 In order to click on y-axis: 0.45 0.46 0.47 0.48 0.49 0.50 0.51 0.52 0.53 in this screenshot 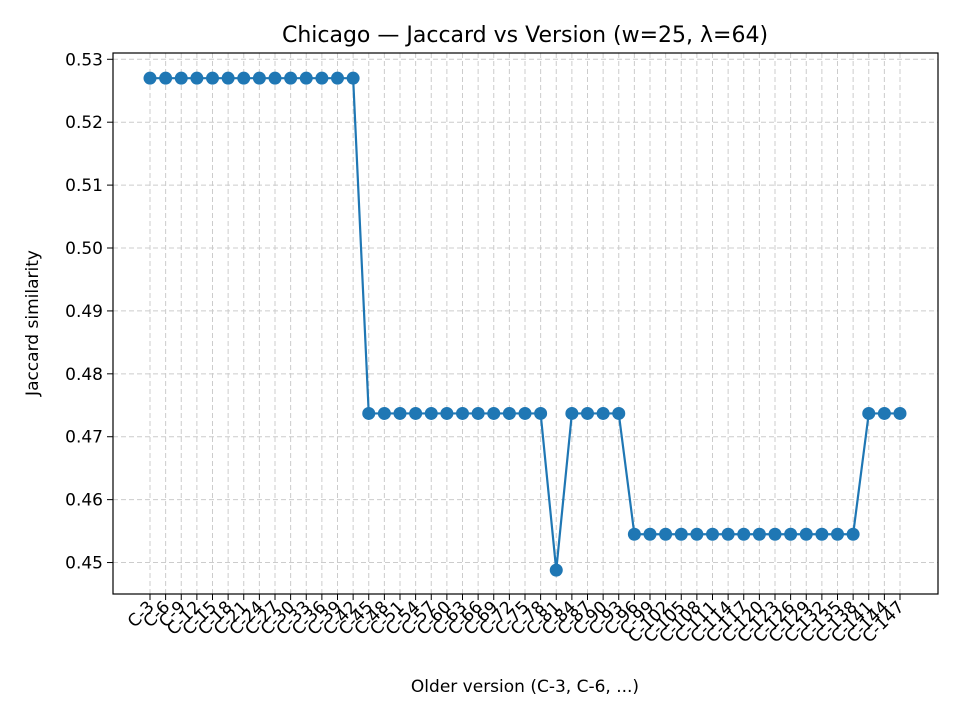, I will do `click(89, 312)`.